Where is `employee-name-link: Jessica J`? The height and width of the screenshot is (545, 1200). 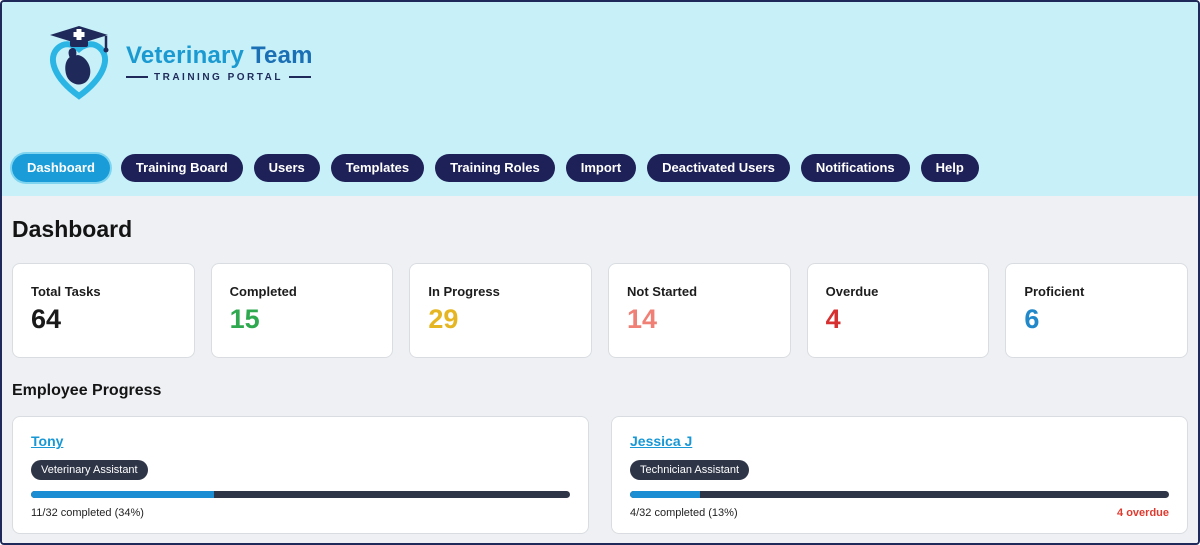
employee-name-link: Jessica J is located at coordinates (661, 441).